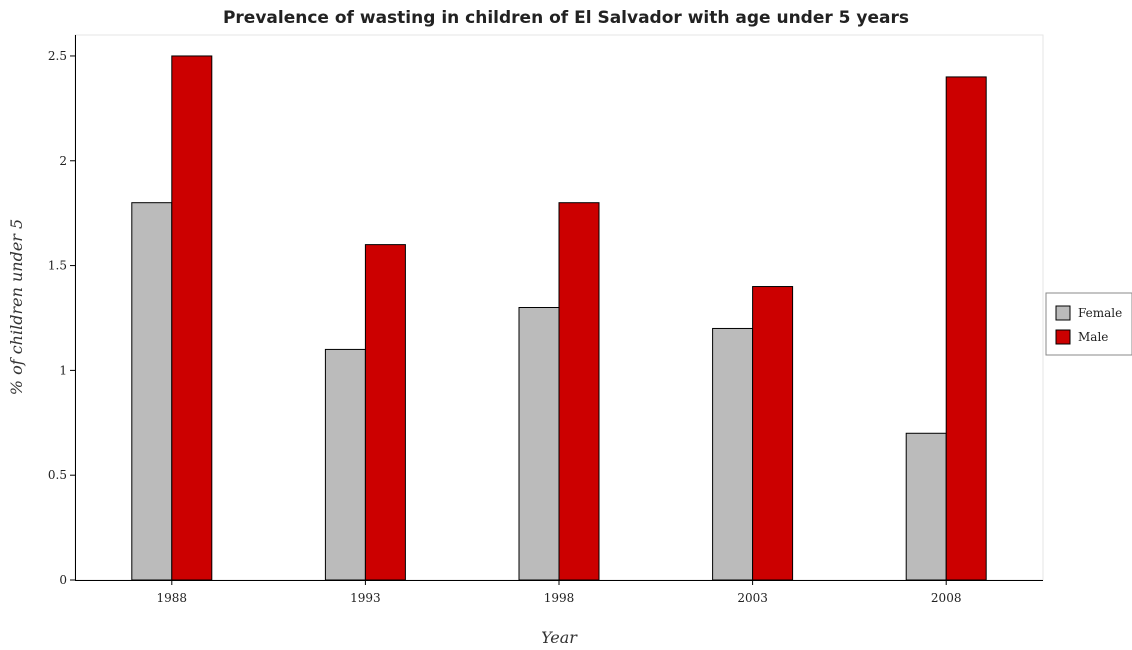 The width and height of the screenshot is (1132, 650). What do you see at coordinates (733, 454) in the screenshot?
I see `bar-female-2003` at bounding box center [733, 454].